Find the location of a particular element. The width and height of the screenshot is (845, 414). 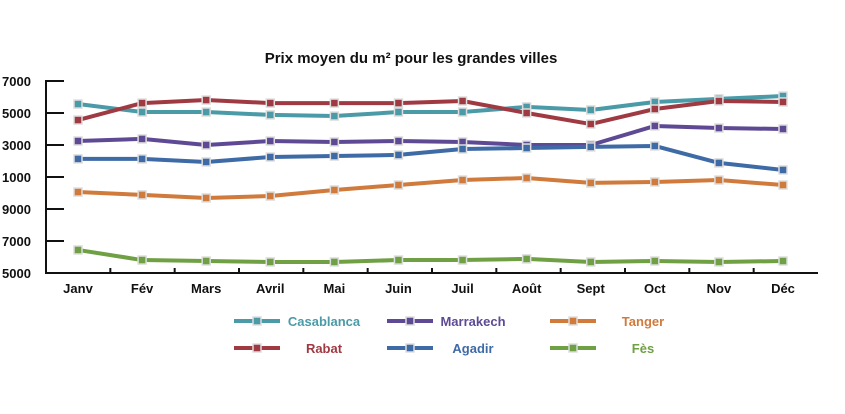

legend-label: Fès is located at coordinates (643, 348).